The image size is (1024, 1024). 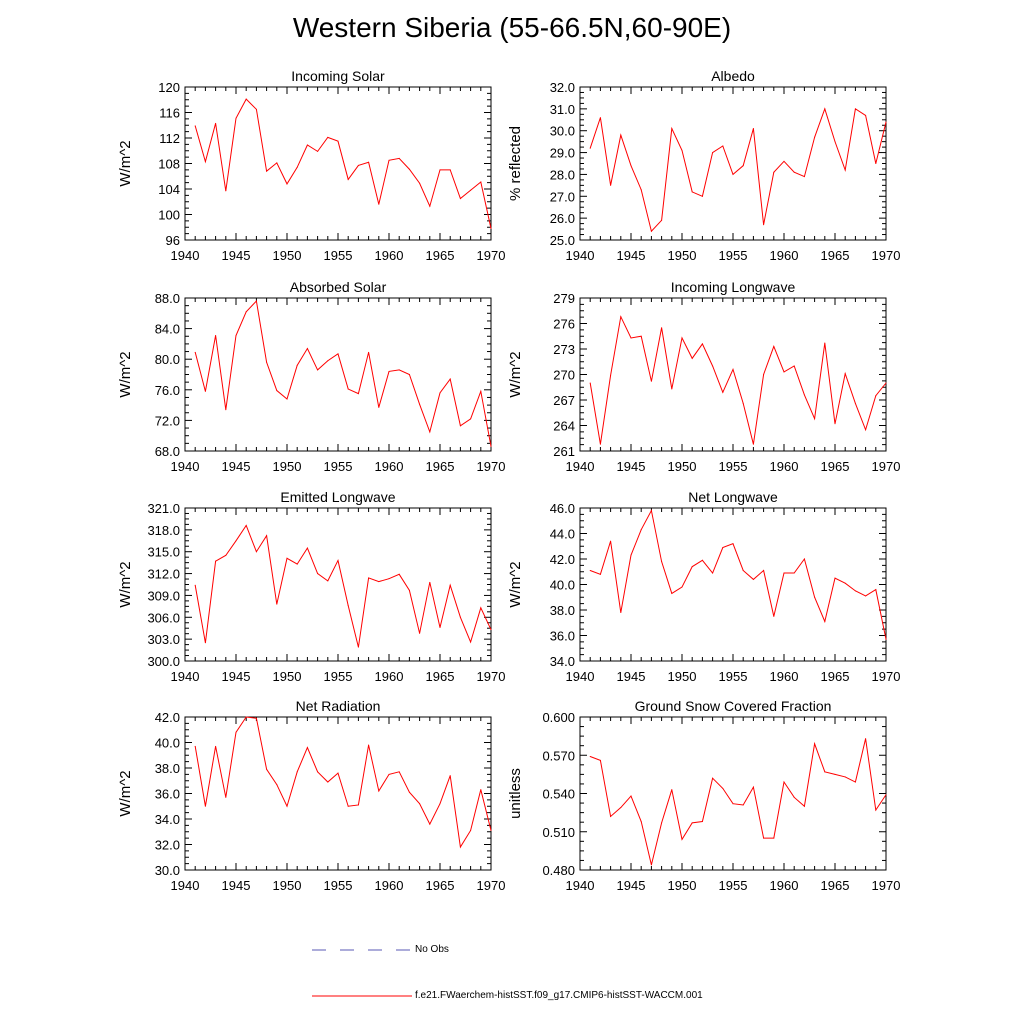 What do you see at coordinates (163, 530) in the screenshot?
I see `y-tick-label: 318.0` at bounding box center [163, 530].